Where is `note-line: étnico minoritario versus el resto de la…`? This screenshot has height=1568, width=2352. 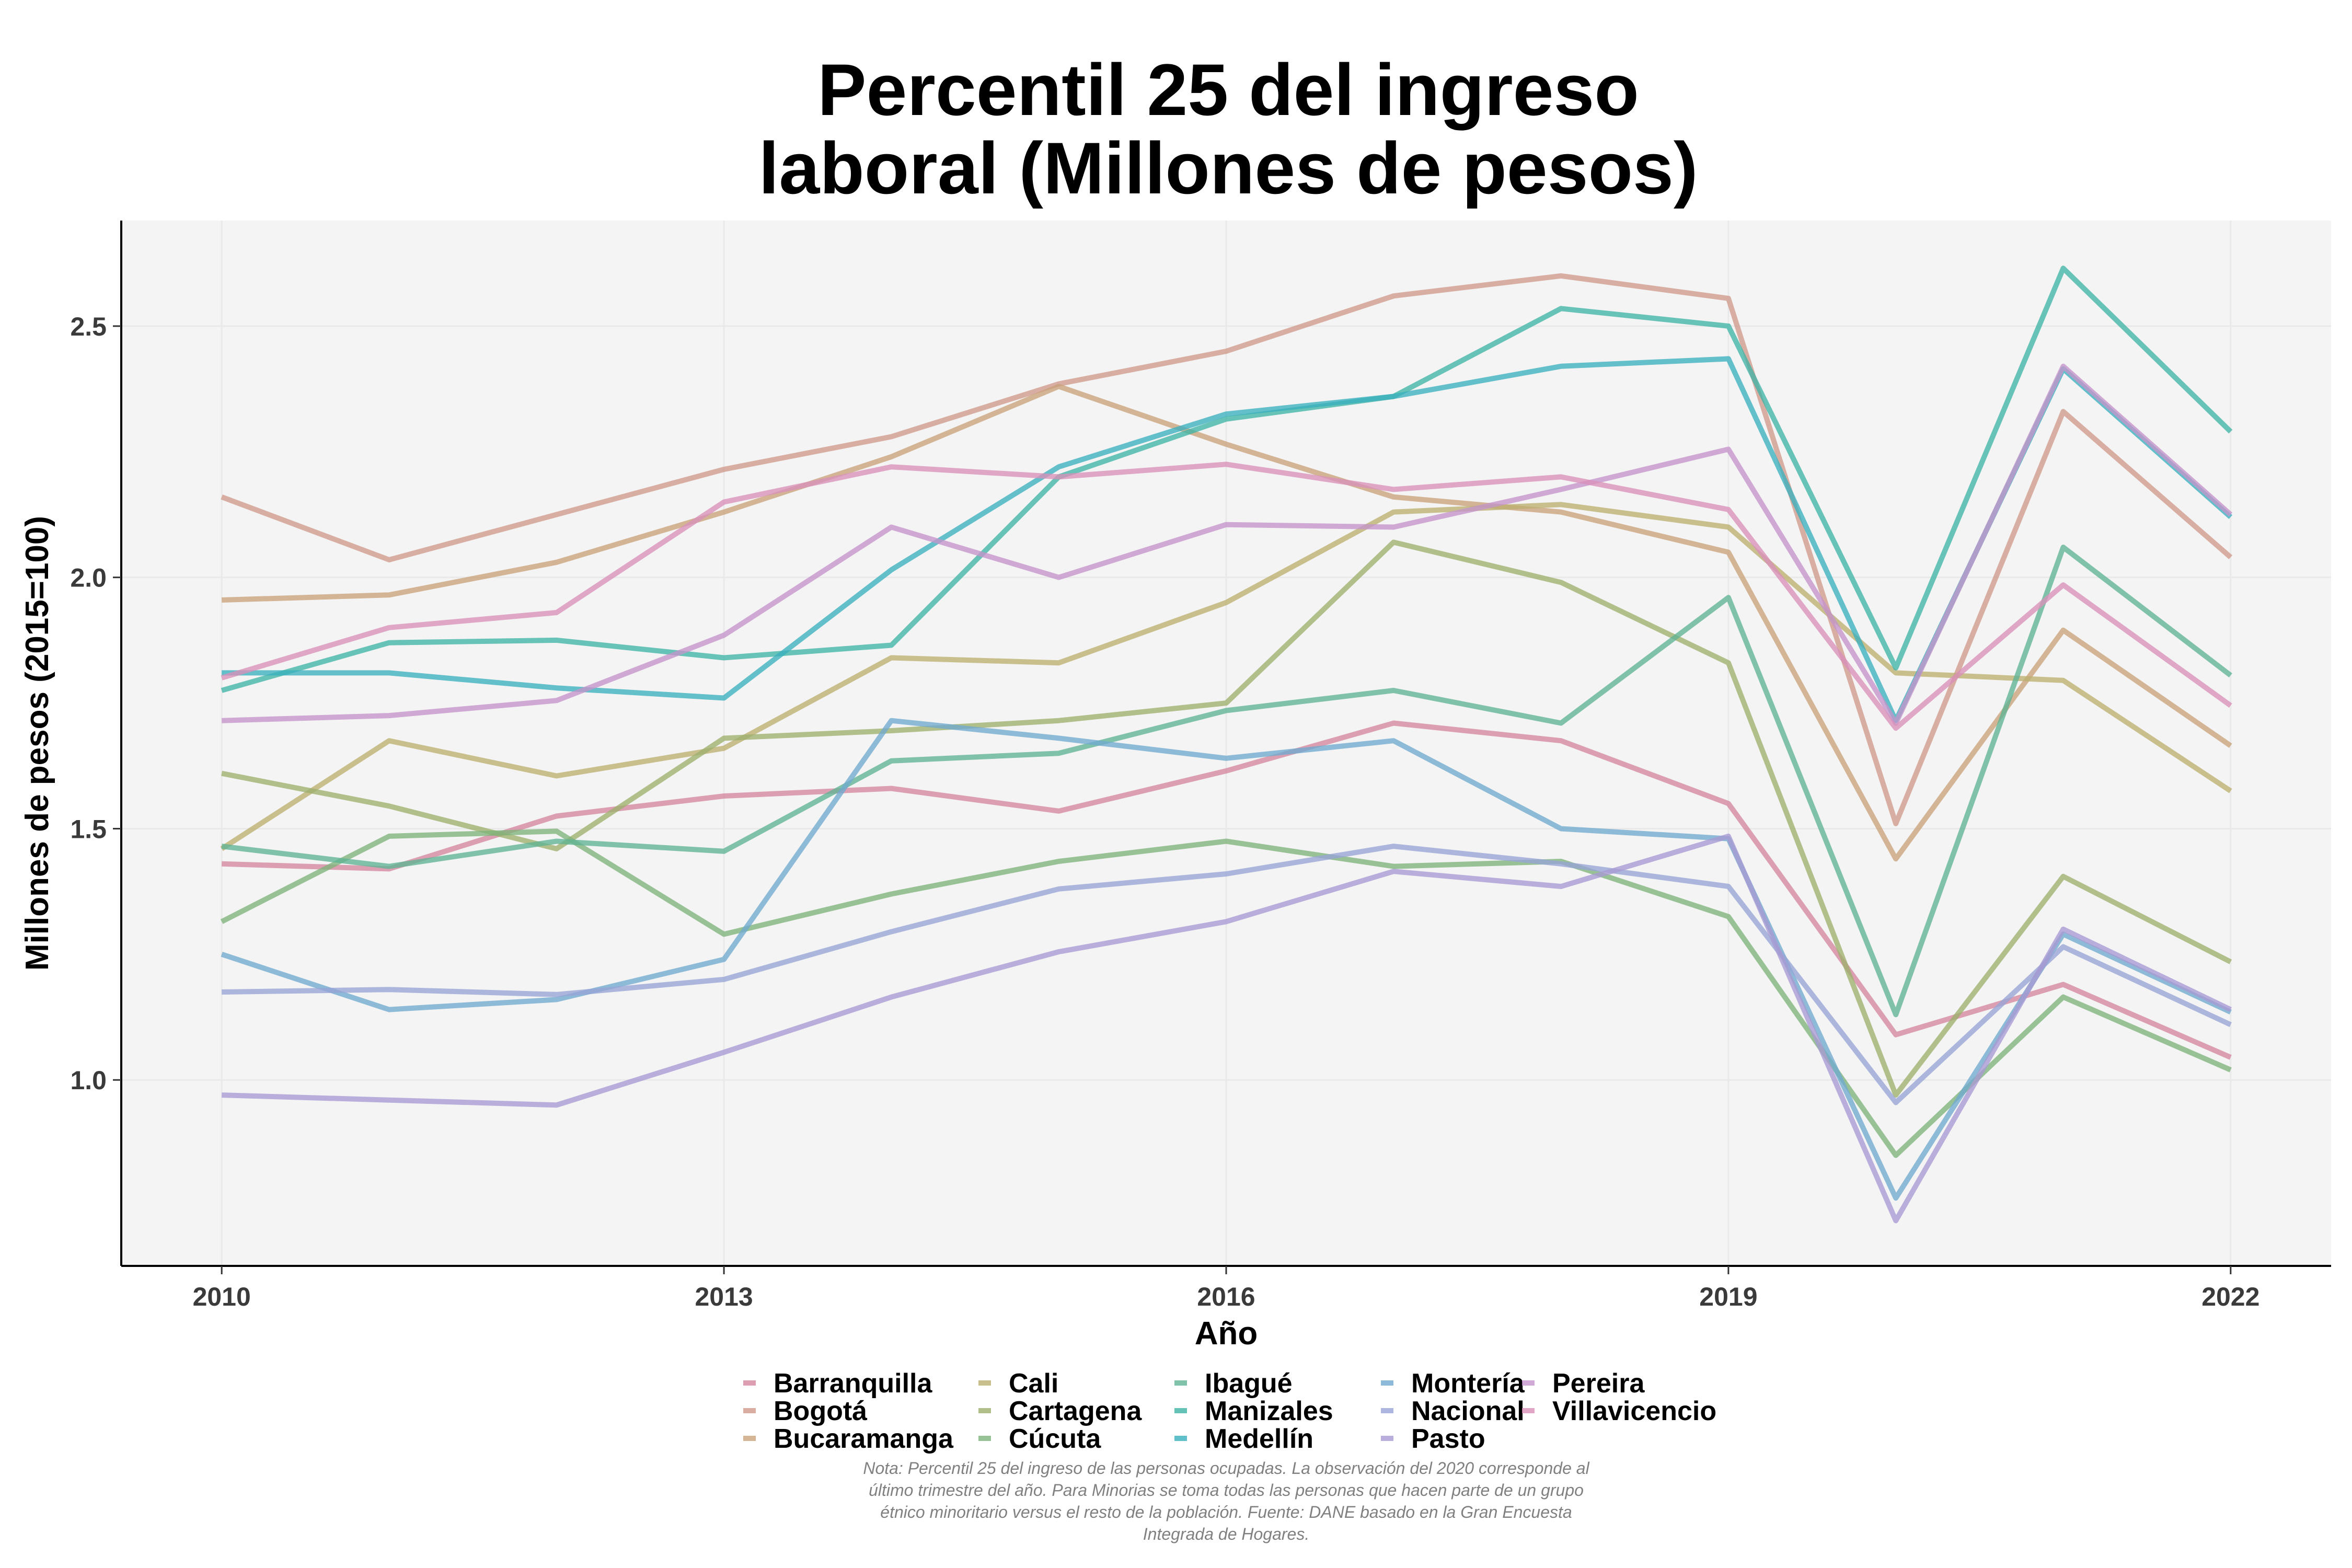
note-line: étnico minoritario versus el resto de la… is located at coordinates (1226, 1512).